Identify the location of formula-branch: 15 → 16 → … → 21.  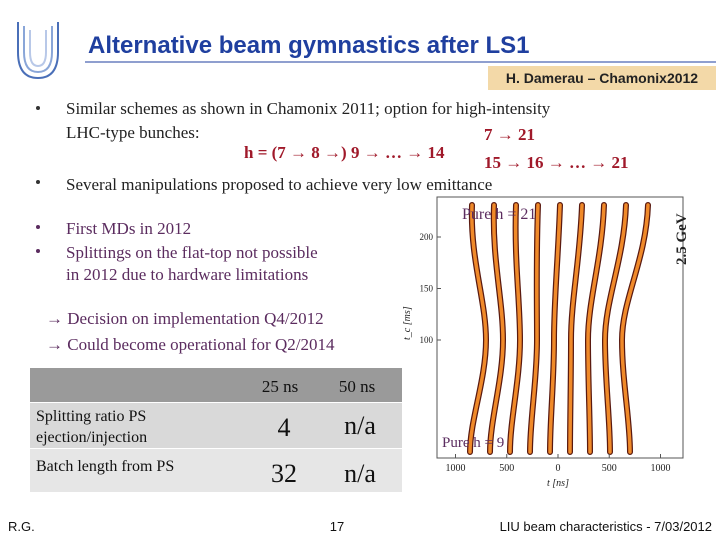
(556, 162).